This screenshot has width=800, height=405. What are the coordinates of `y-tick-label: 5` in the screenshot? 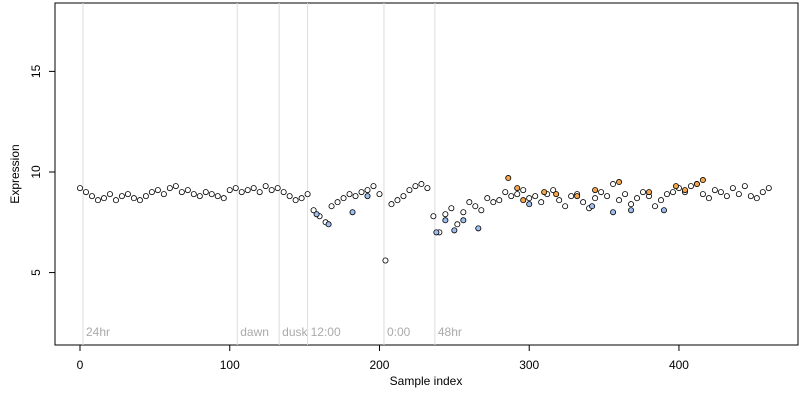 It's located at (36, 272).